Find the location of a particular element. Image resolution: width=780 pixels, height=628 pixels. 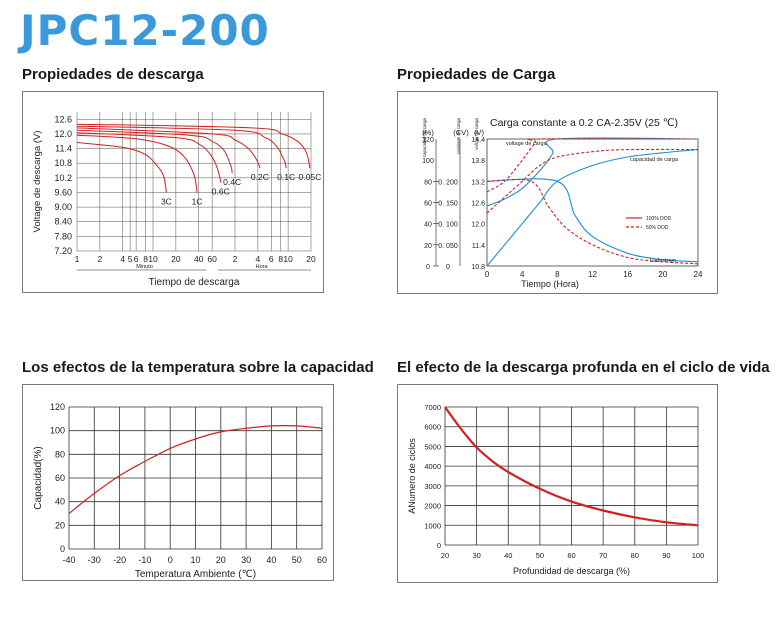

discharge-xtick: 2 is located at coordinates (100, 259).